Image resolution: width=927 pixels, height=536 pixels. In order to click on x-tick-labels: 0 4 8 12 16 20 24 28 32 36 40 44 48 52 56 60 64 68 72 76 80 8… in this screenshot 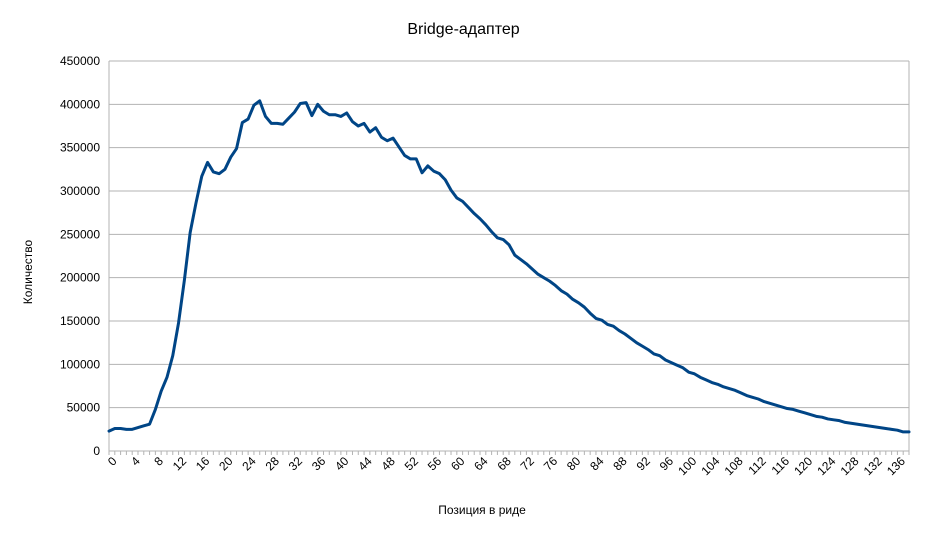, I will do `click(506, 466)`.